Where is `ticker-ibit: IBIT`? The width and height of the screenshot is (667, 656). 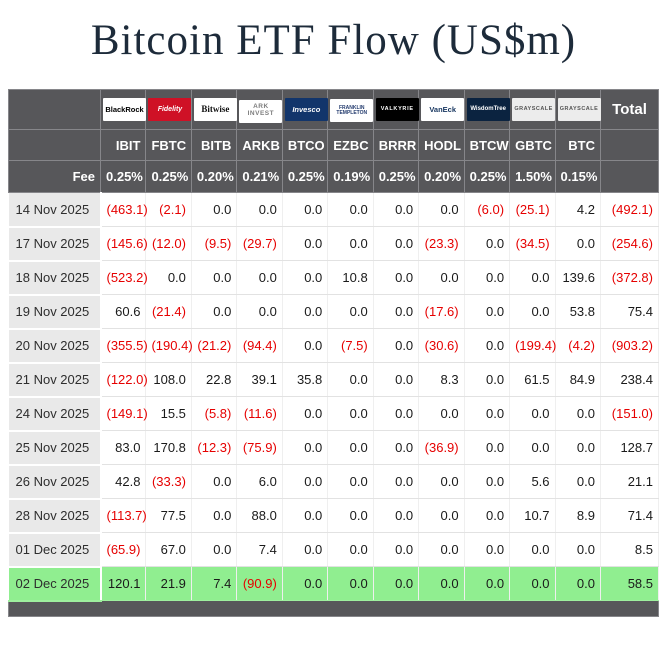 ticker-ibit: IBIT is located at coordinates (123, 145).